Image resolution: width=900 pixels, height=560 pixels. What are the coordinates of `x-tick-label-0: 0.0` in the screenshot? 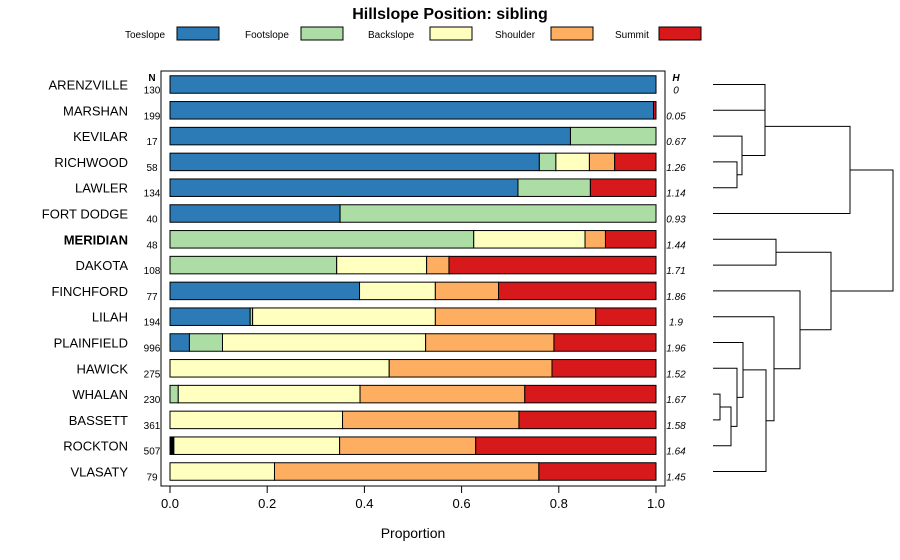 It's located at (170, 503).